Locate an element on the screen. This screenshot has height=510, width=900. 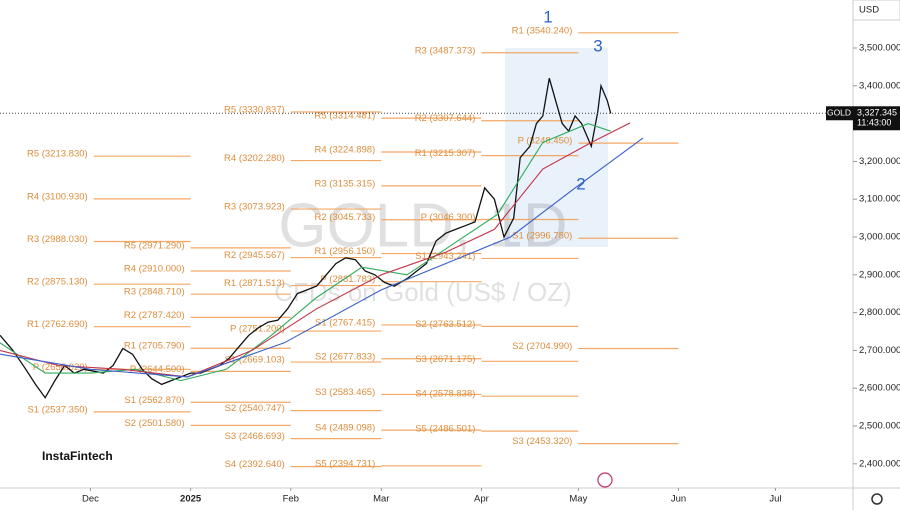
pivot-label: S3 (2583.465) is located at coordinates (345, 392).